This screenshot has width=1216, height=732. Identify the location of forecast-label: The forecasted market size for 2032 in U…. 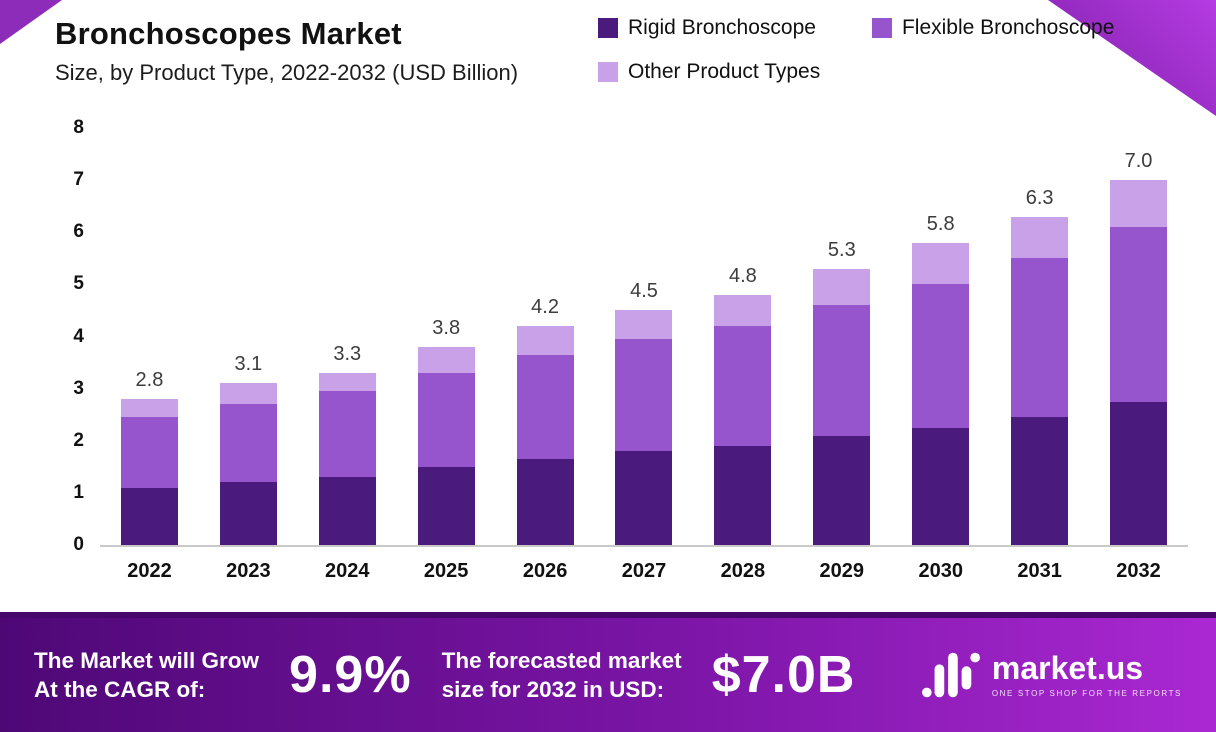
(562, 675).